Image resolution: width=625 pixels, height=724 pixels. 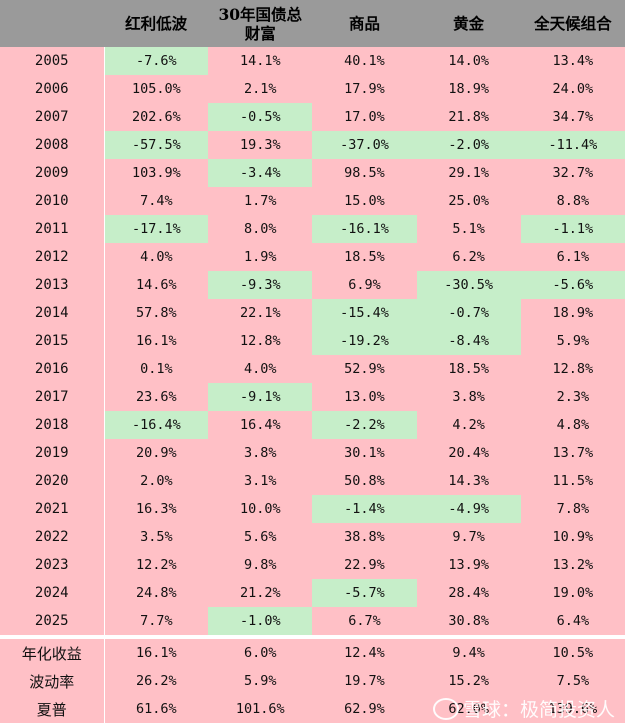 What do you see at coordinates (156, 565) in the screenshot?
I see `return-cell: 12.2%` at bounding box center [156, 565].